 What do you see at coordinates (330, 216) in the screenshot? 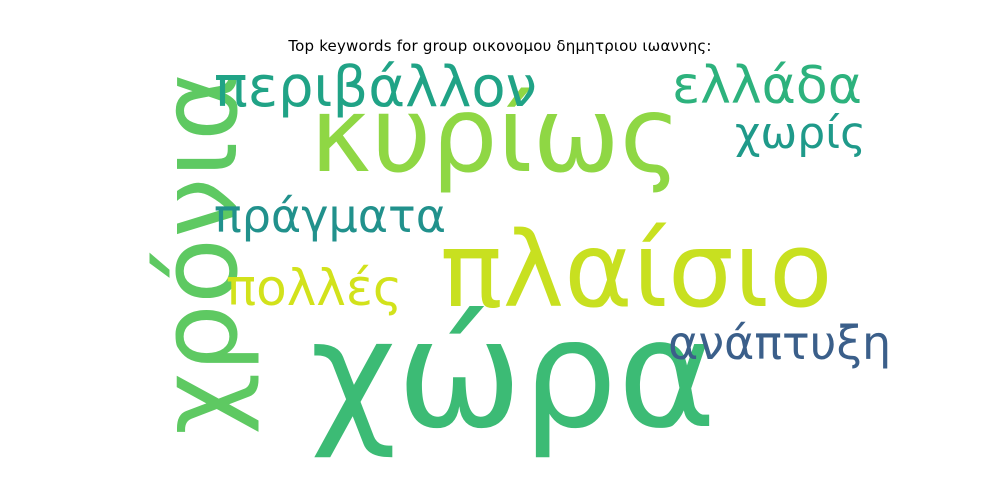
I see `word-8: πράγματα` at bounding box center [330, 216].